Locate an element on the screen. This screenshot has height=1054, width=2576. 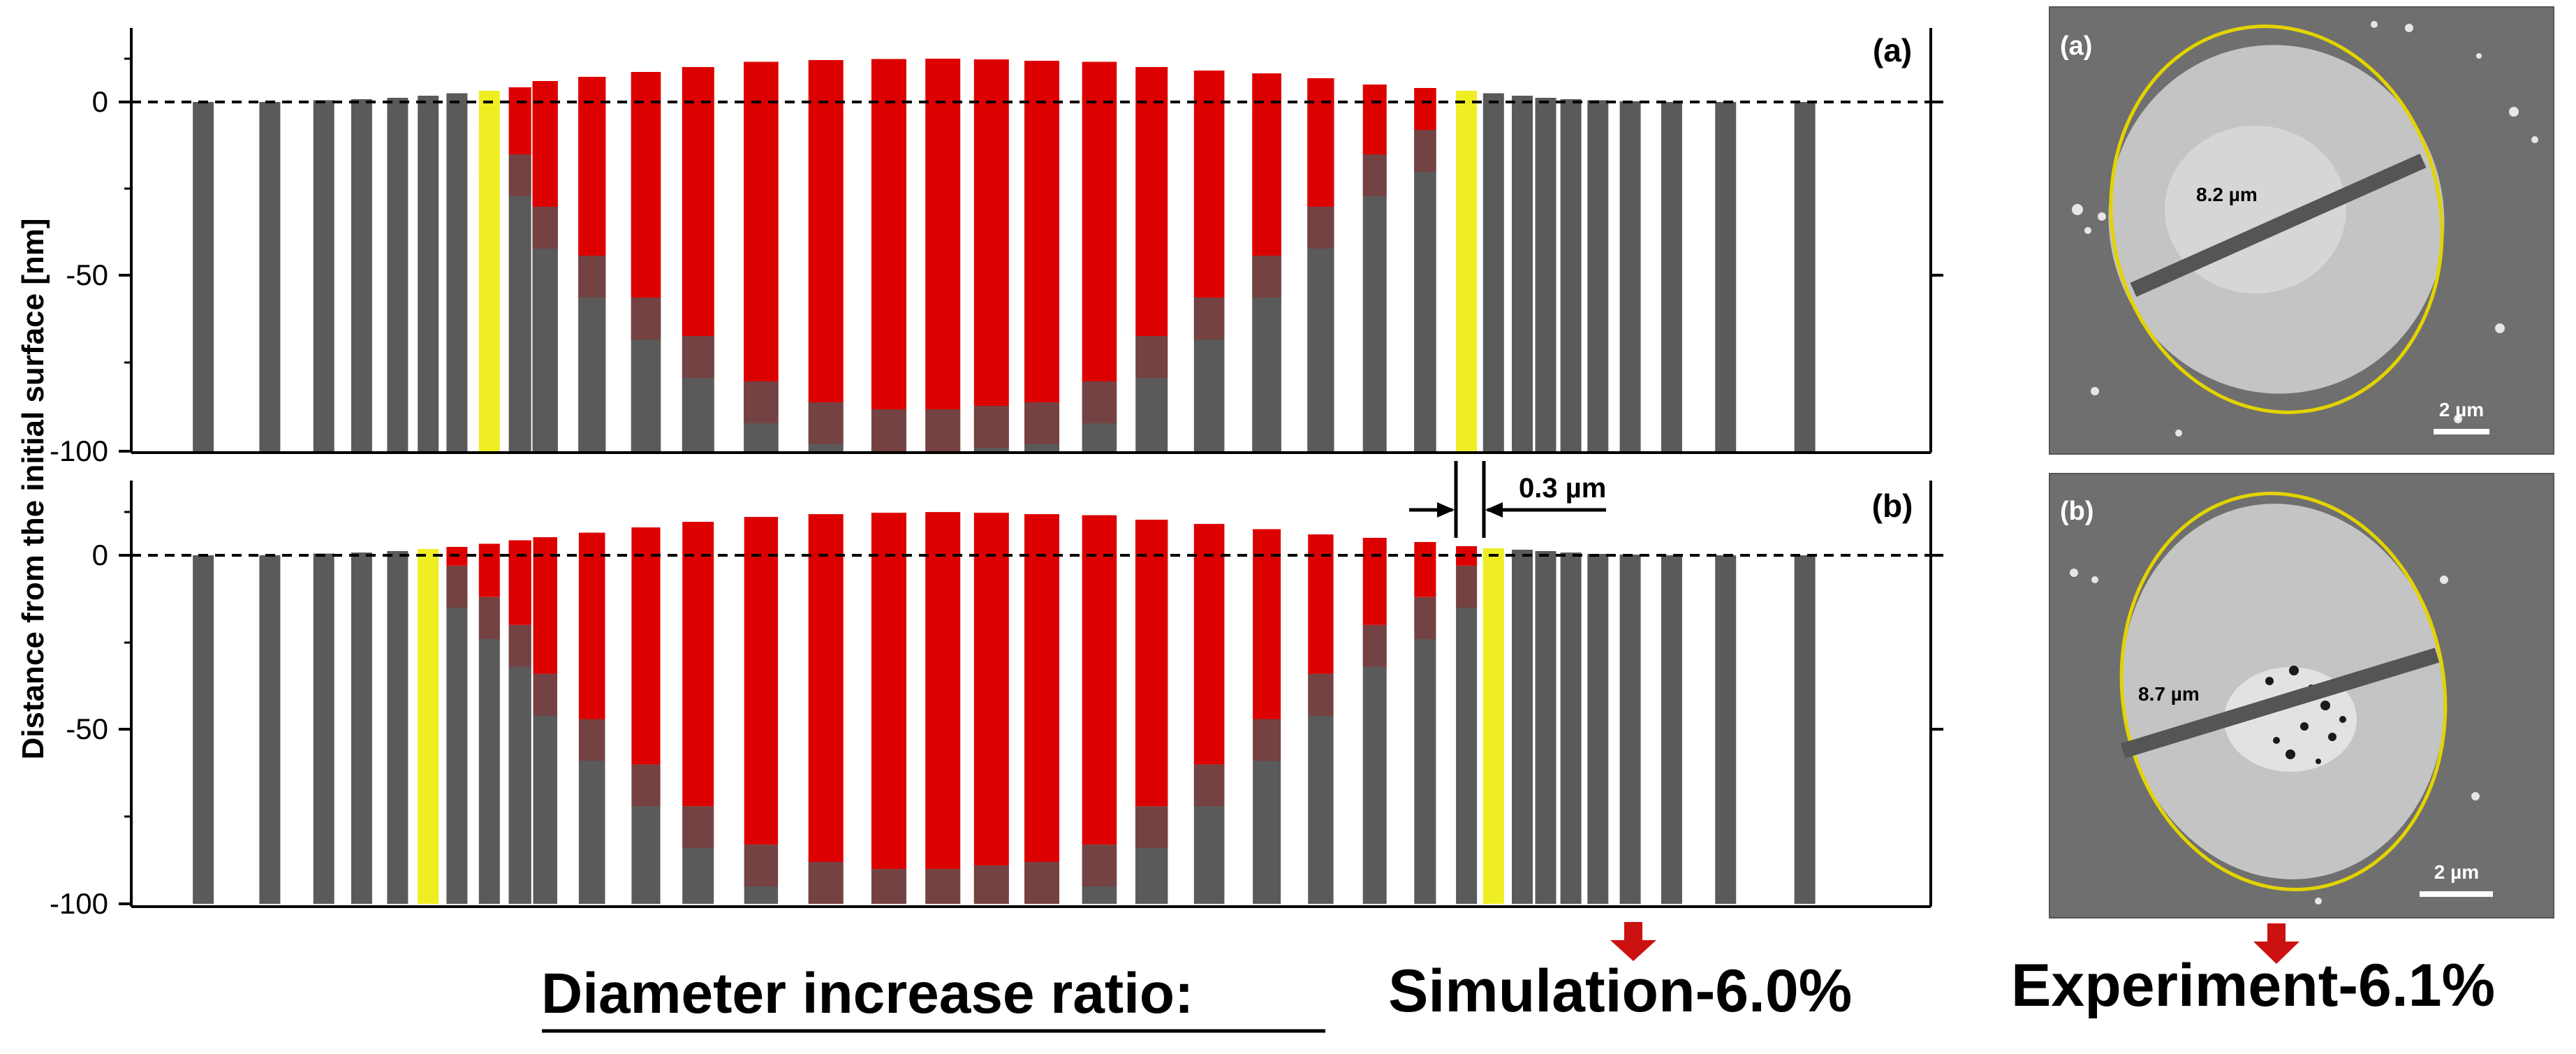
sem-a-diameter-label: 8.2 µm is located at coordinates (2227, 194).